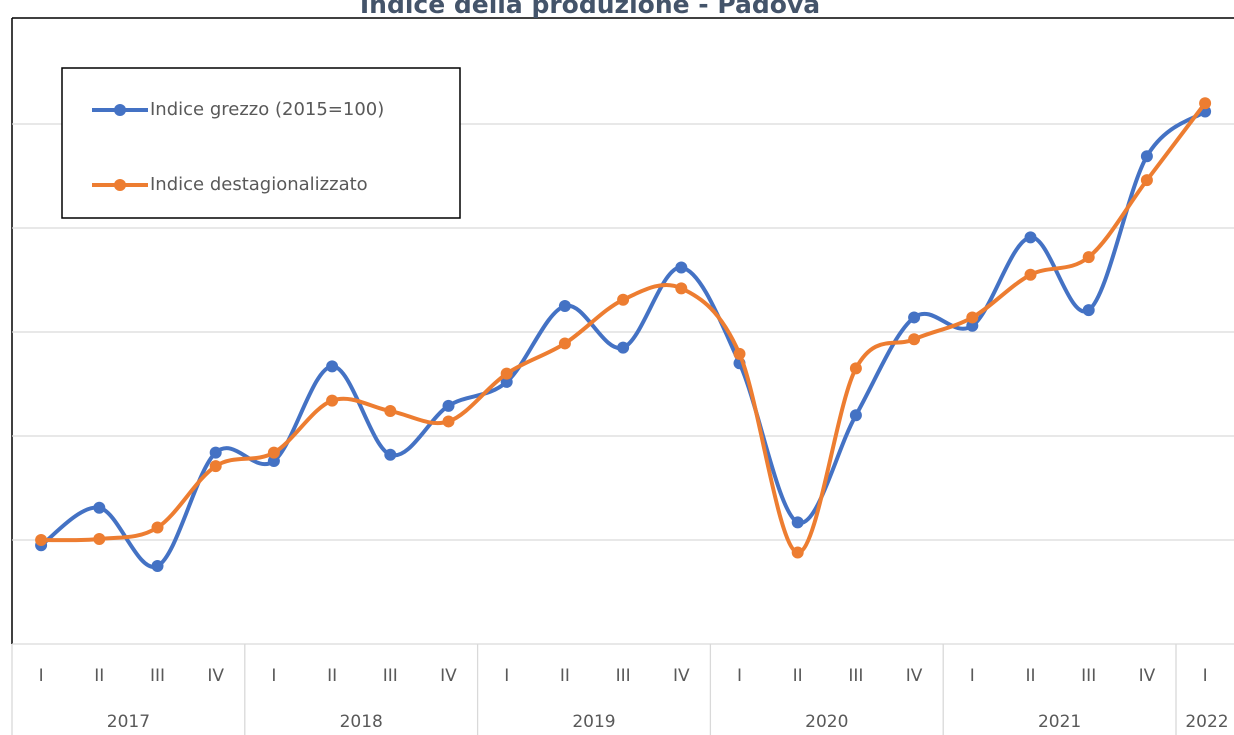  Describe the element at coordinates (259, 184) in the screenshot. I see `legend-label: Indice destagionalizzato` at that location.